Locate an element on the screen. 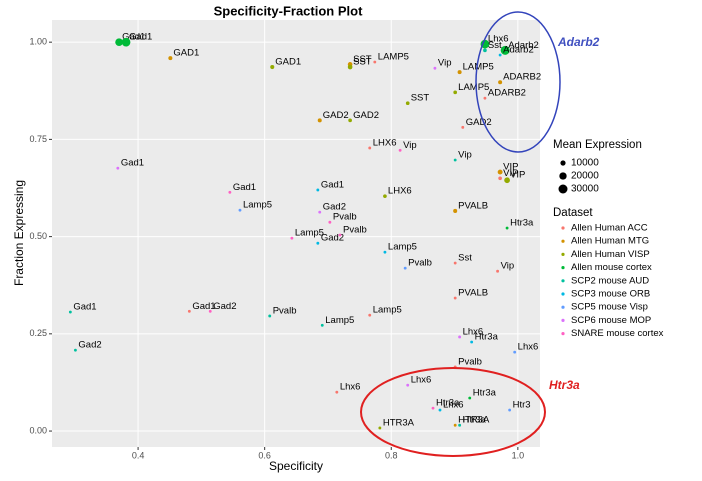  legend-label: SCP6 mouse MOP is located at coordinates (611, 320).